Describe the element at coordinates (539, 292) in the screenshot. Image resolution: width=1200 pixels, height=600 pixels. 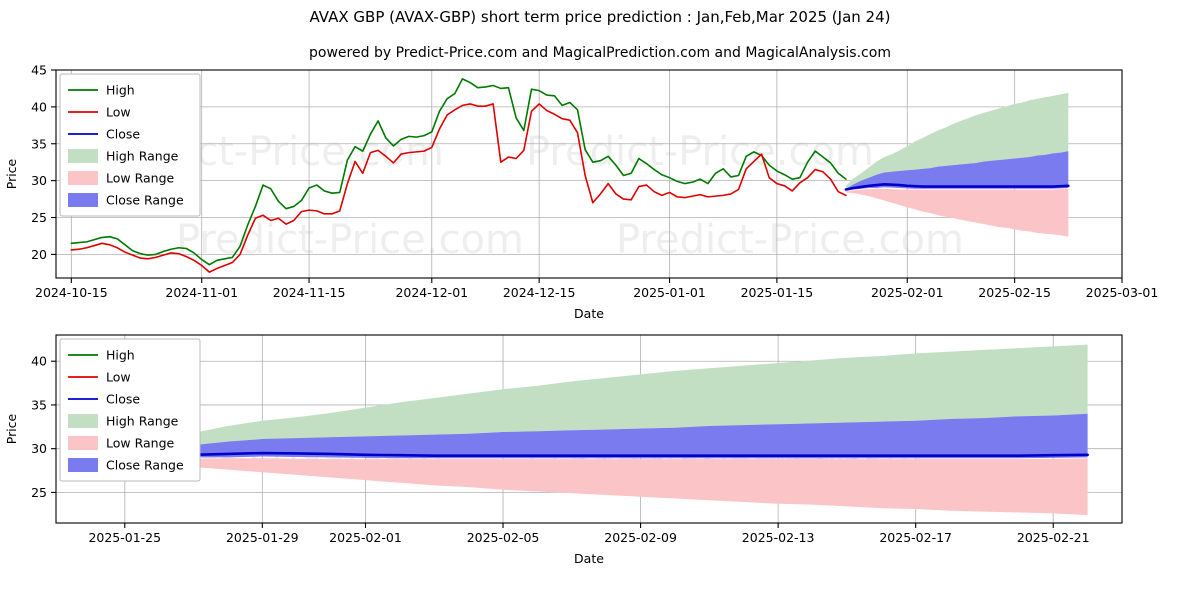
I see `svg-text: 2024-12-15` at that location.